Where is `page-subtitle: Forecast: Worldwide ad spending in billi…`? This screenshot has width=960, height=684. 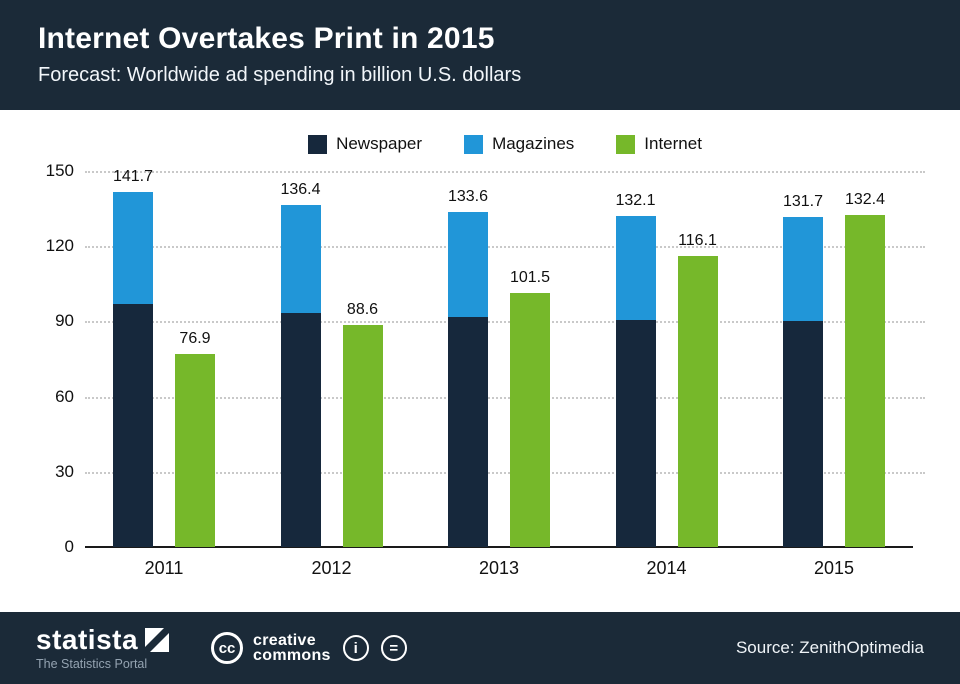
page-subtitle: Forecast: Worldwide ad spending in billi… is located at coordinates (280, 75).